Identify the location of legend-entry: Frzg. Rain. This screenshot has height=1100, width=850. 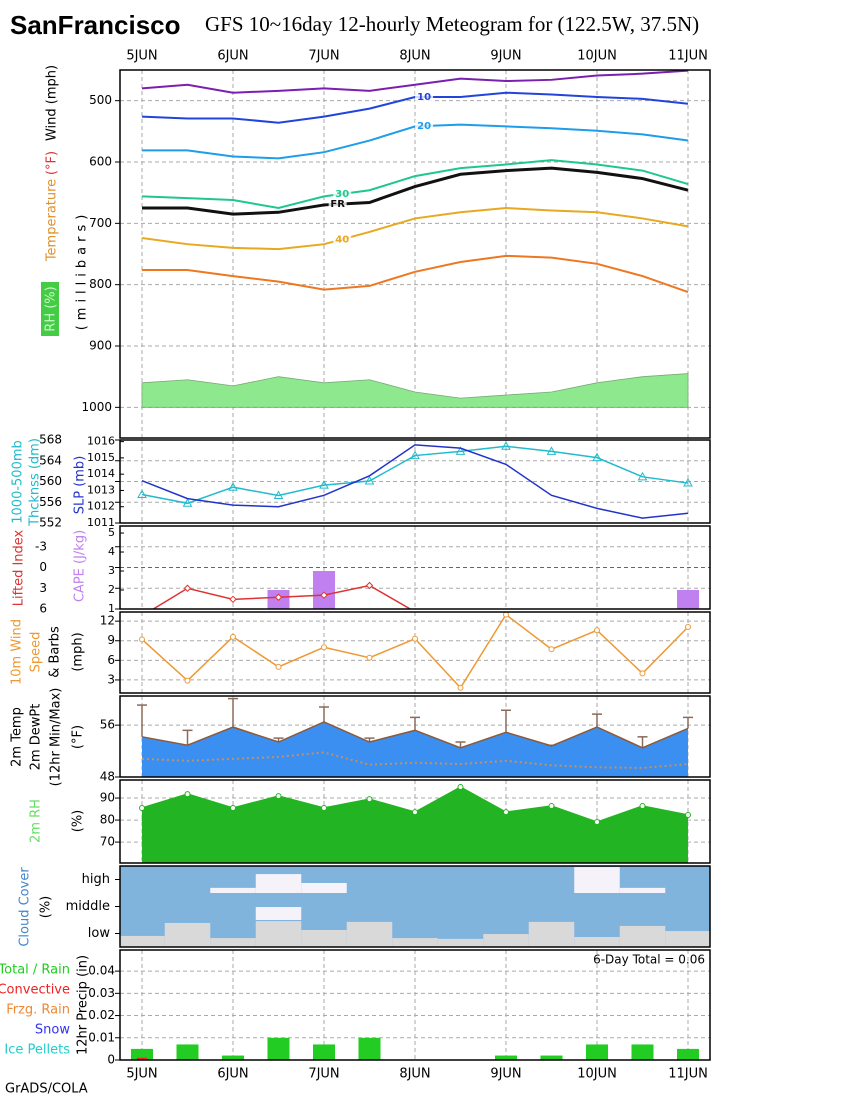
(38, 1010).